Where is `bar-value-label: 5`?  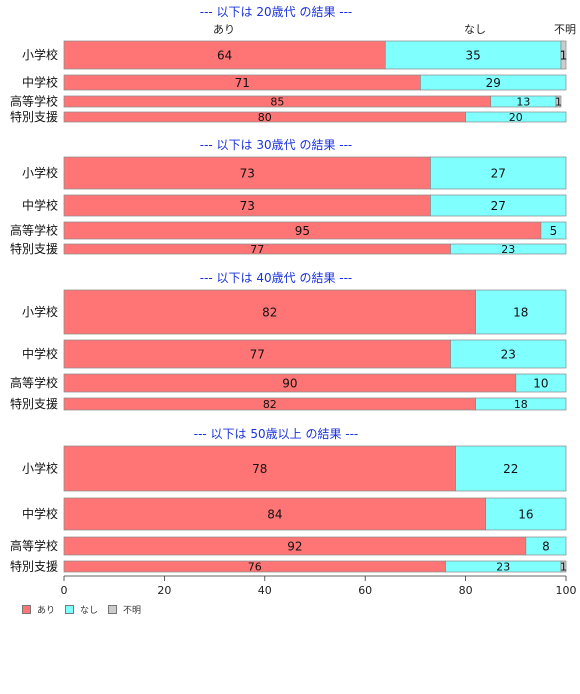 bar-value-label: 5 is located at coordinates (554, 231).